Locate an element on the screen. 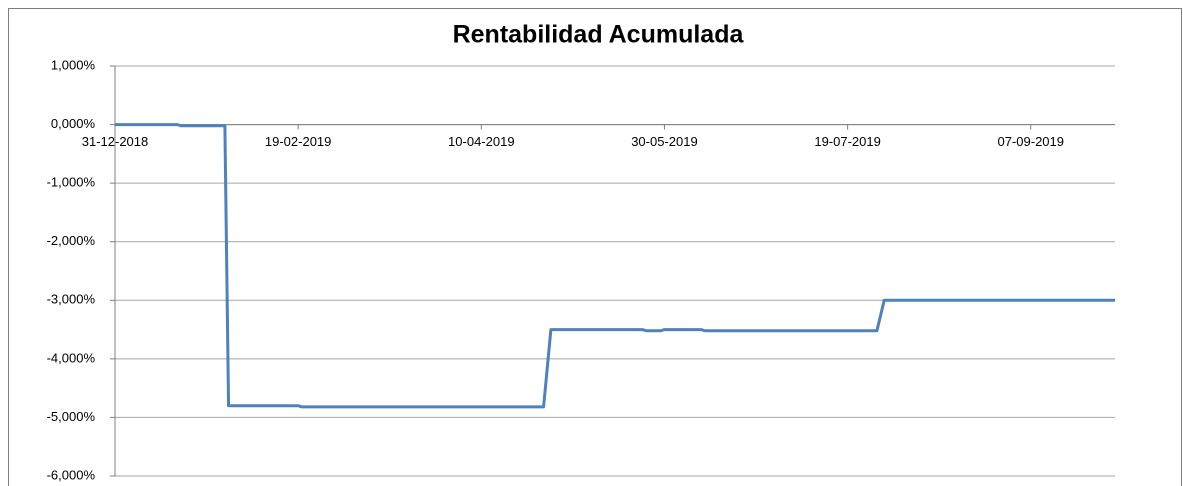 Image resolution: width=1183 pixels, height=486 pixels. x-tick-label: 19-07-2019 is located at coordinates (847, 141).